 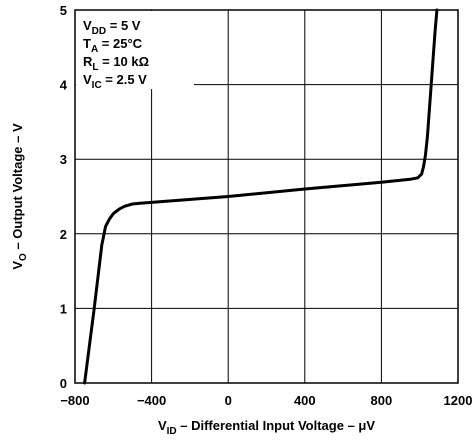 What do you see at coordinates (63, 383) in the screenshot?
I see `y-tick-label: 0` at bounding box center [63, 383].